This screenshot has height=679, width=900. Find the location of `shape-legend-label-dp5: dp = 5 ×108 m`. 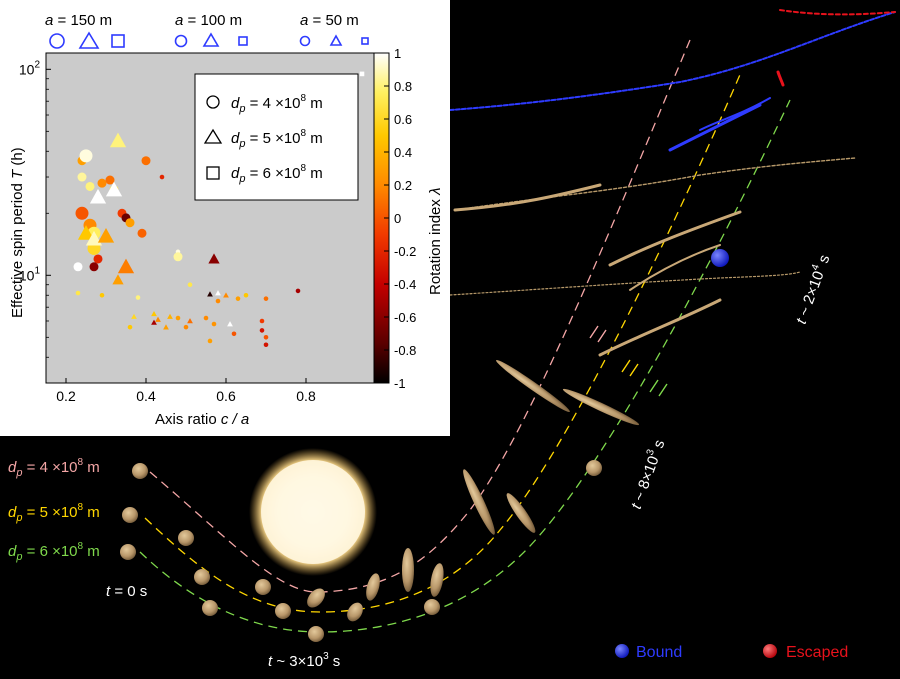

shape-legend-label-dp5: dp = 5 ×108 m is located at coordinates (277, 139).